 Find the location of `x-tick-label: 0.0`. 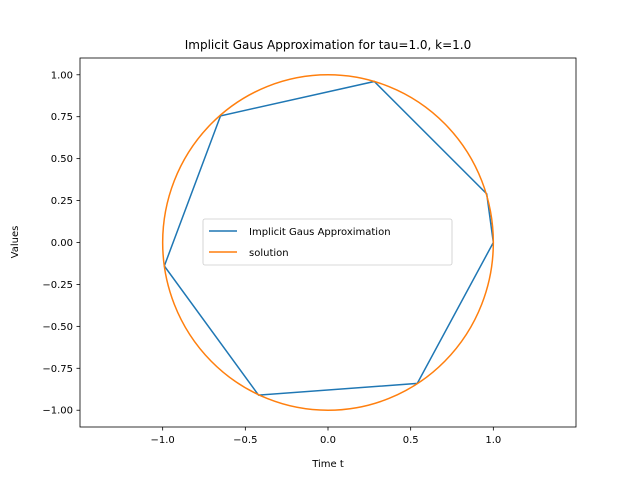

x-tick-label: 0.0 is located at coordinates (328, 440).